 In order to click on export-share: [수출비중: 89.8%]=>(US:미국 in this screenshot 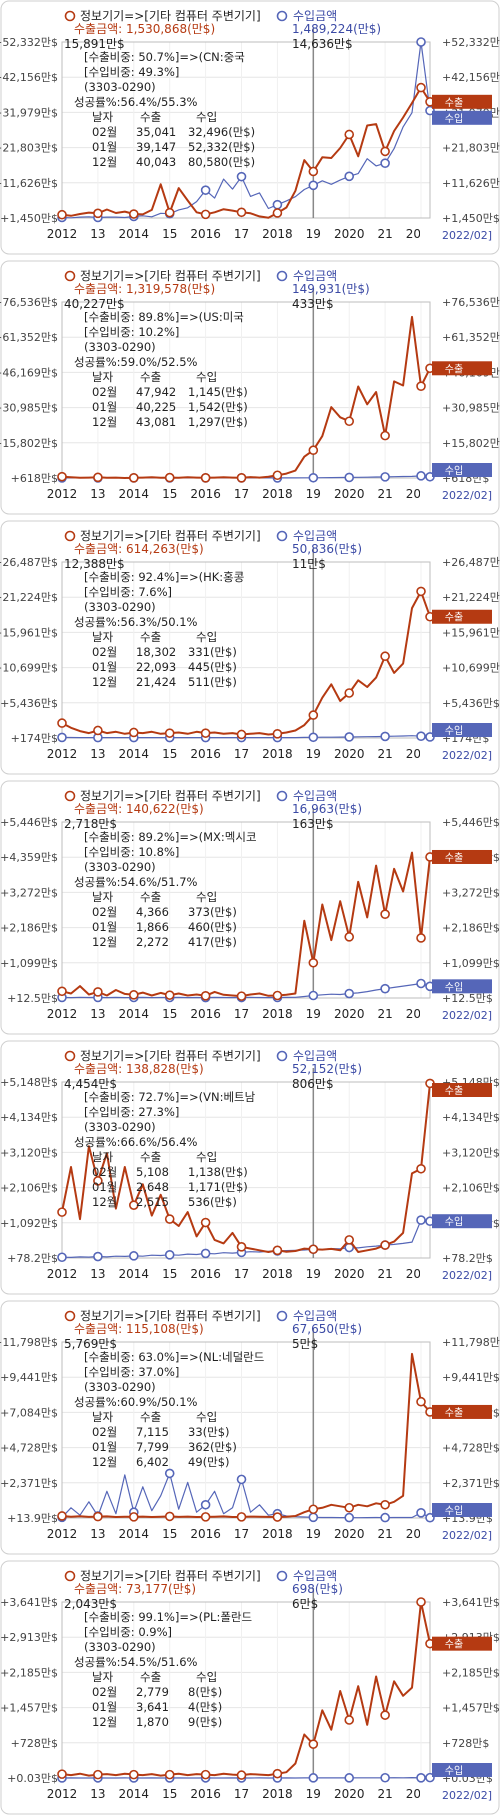, I will do `click(164, 317)`.